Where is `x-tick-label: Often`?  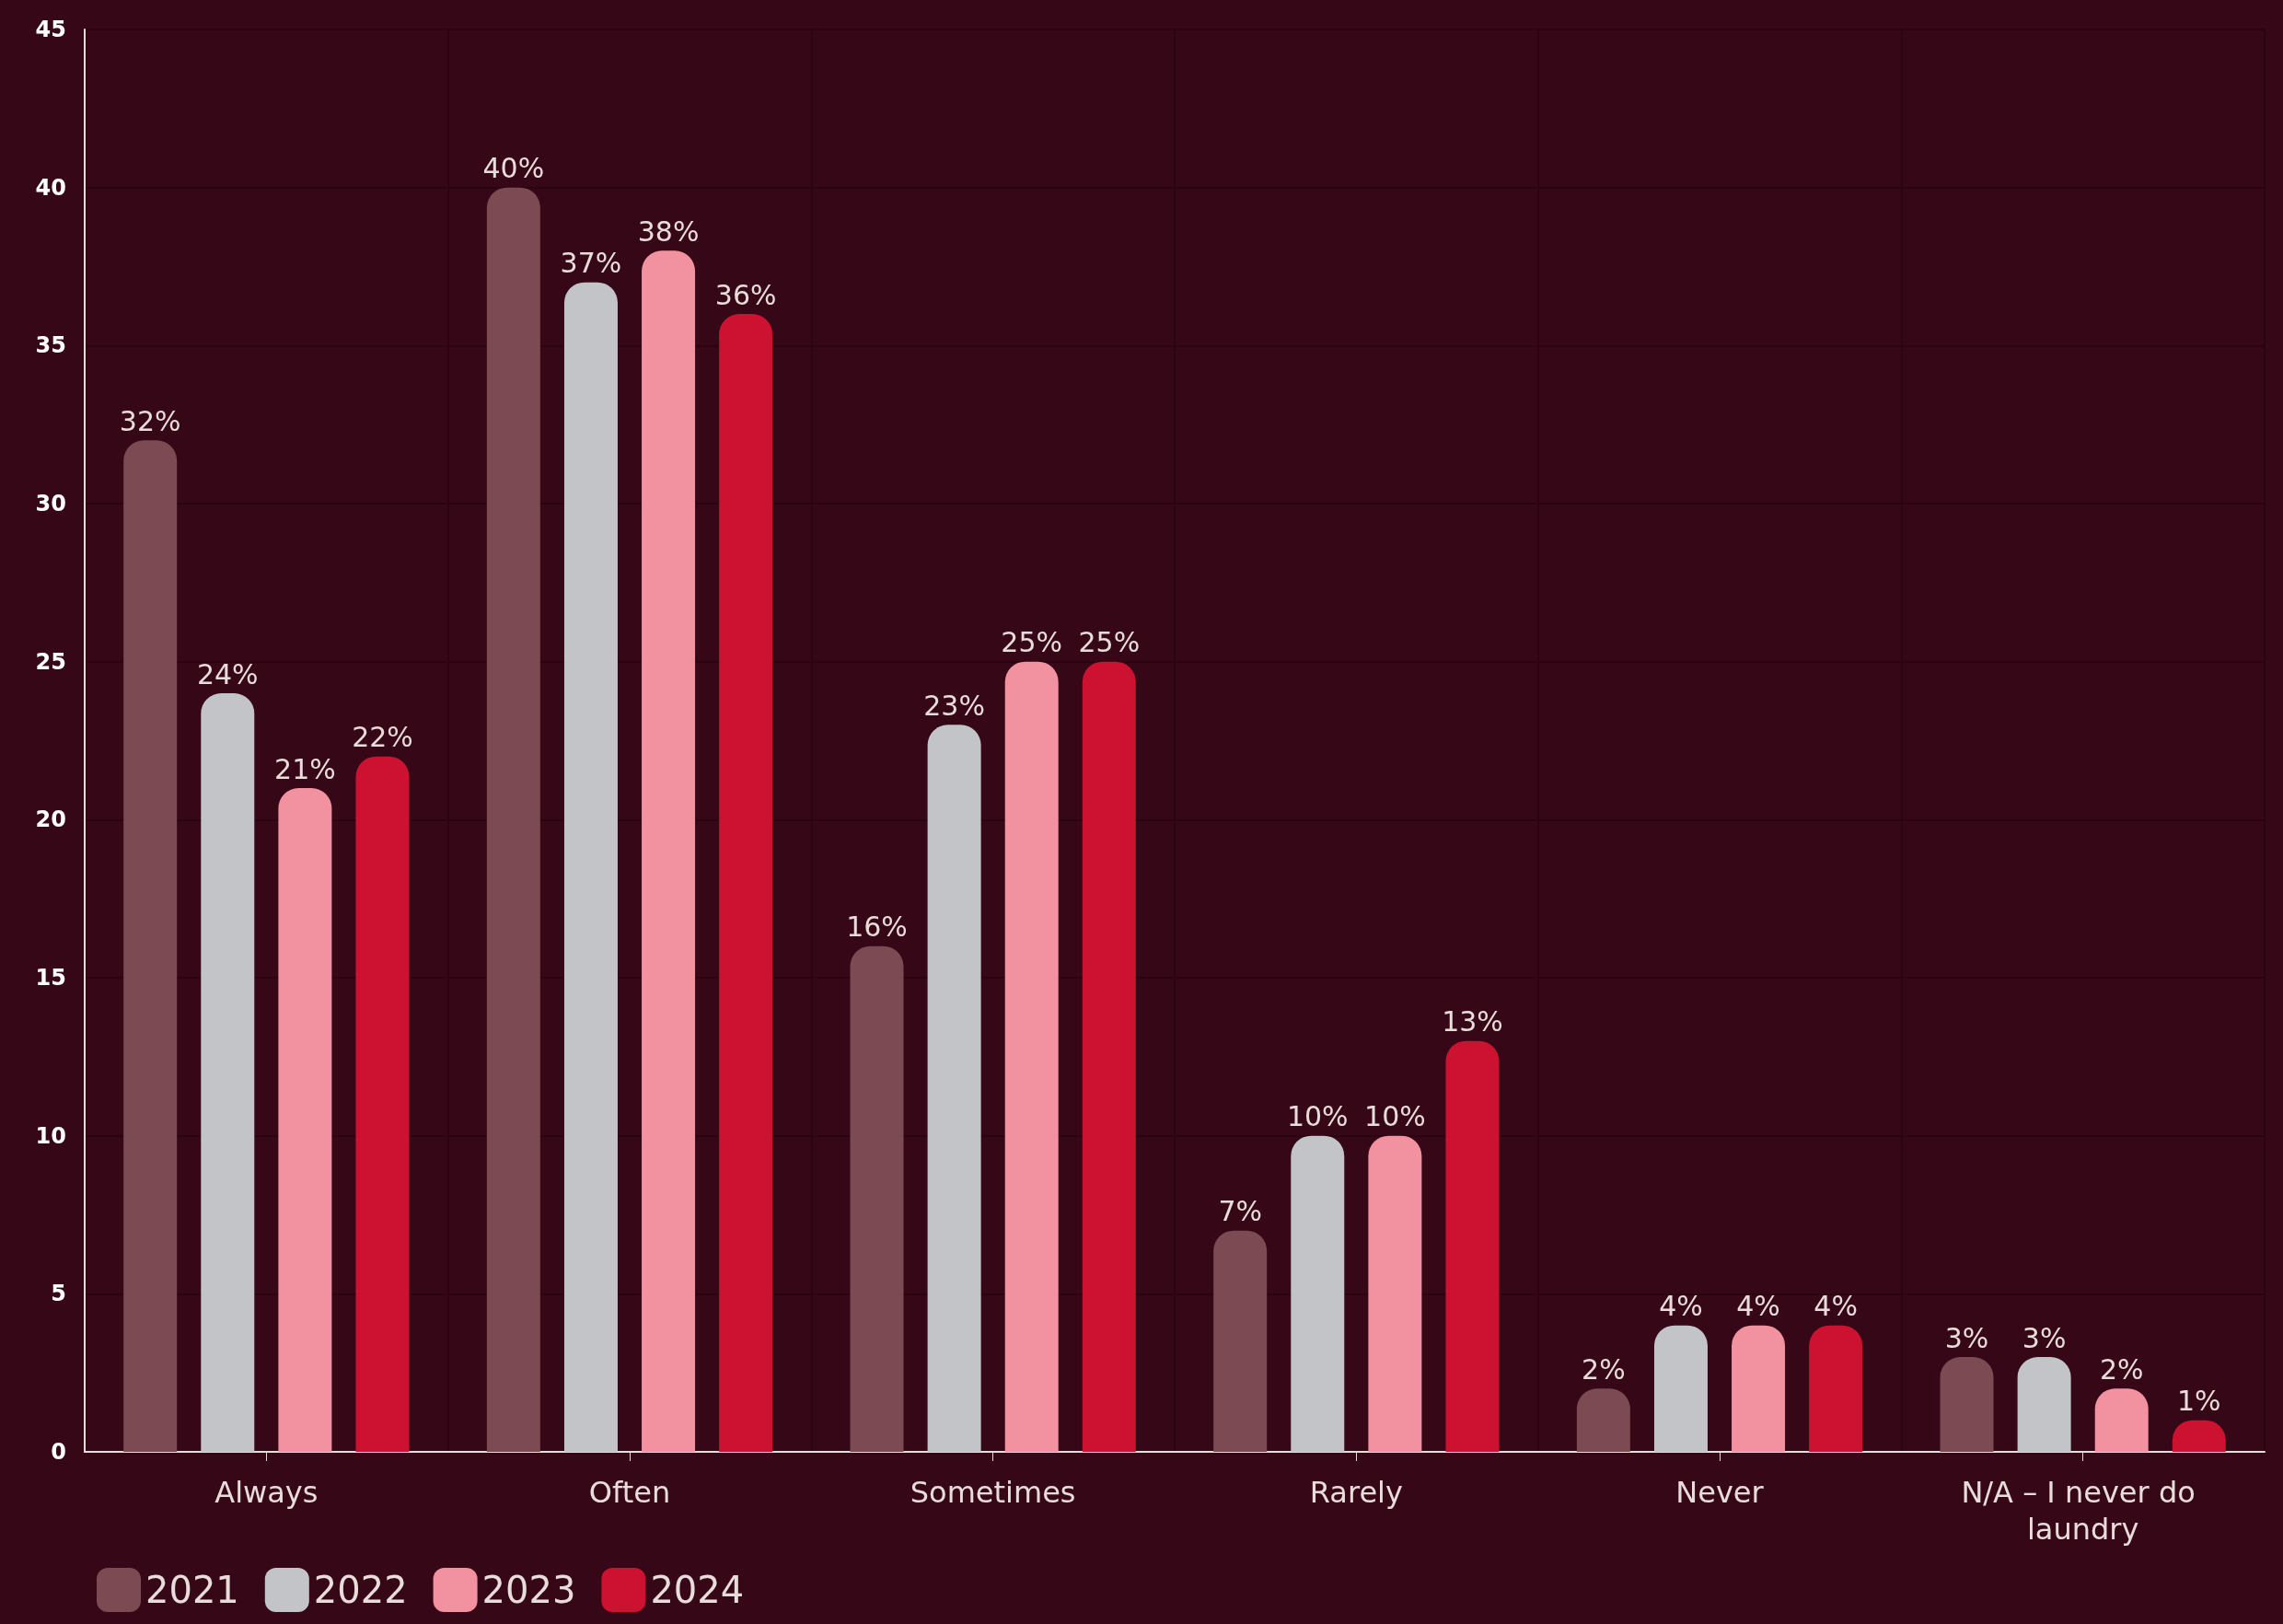
x-tick-label: Often is located at coordinates (629, 1492).